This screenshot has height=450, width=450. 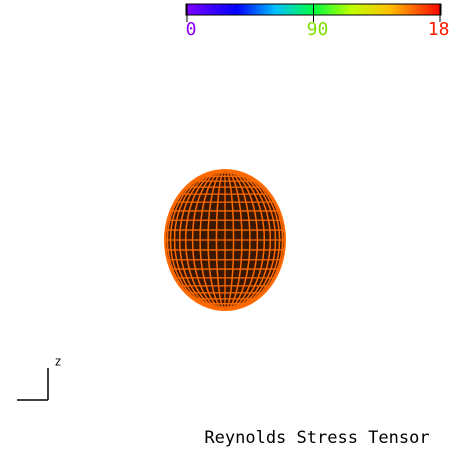 I want to click on mesh-lon, so click(x=225, y=240).